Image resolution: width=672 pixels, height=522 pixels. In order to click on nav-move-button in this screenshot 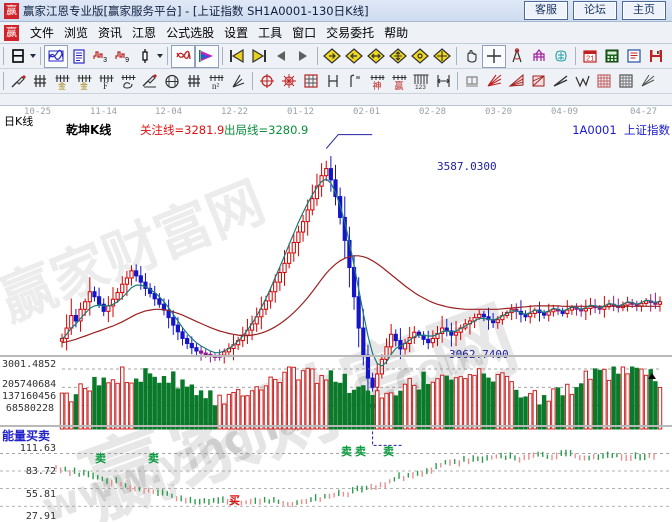, I will do `click(420, 56)`.